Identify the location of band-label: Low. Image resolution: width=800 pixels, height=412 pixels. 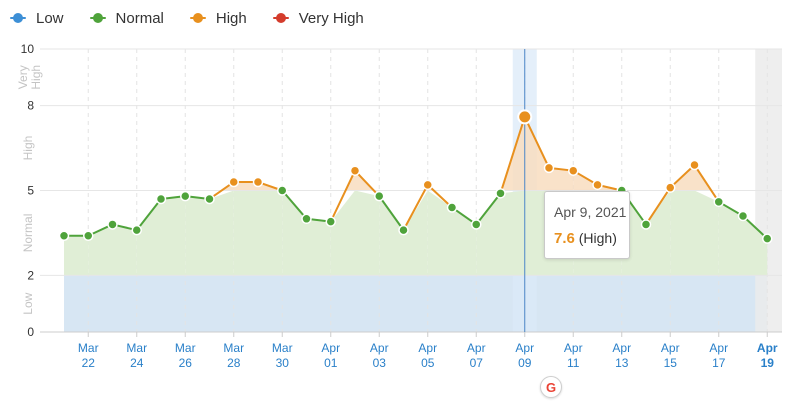
(28, 303).